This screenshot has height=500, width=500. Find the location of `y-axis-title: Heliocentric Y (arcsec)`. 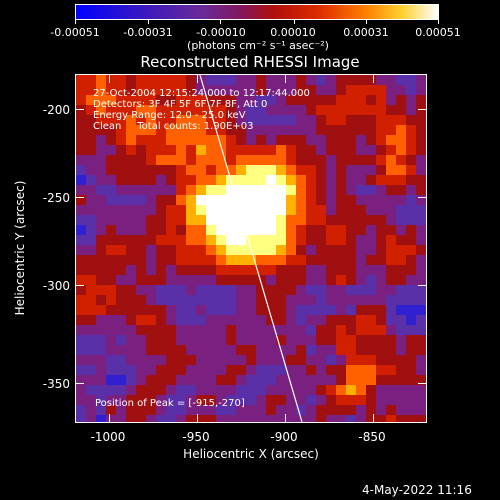

y-axis-title: Heliocentric Y (arcsec) is located at coordinates (20, 248).